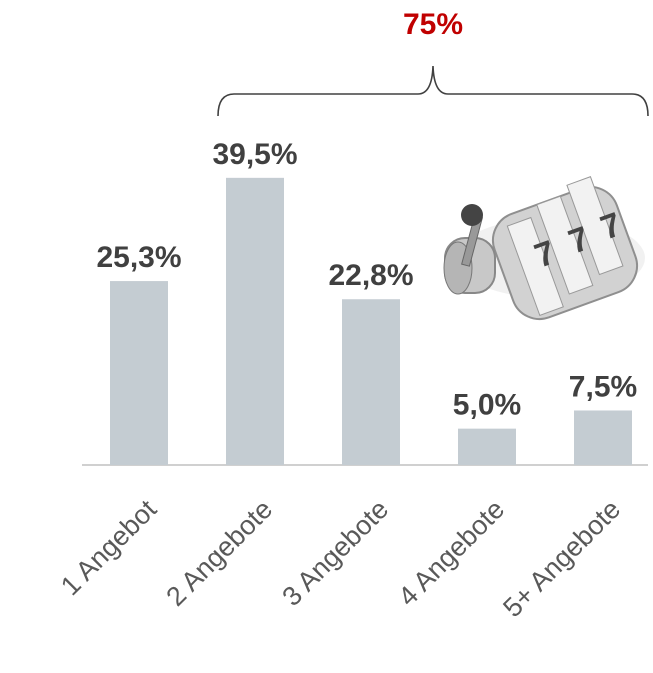 The width and height of the screenshot is (653, 673). What do you see at coordinates (433, 24) in the screenshot?
I see `annotation: 75%` at bounding box center [433, 24].